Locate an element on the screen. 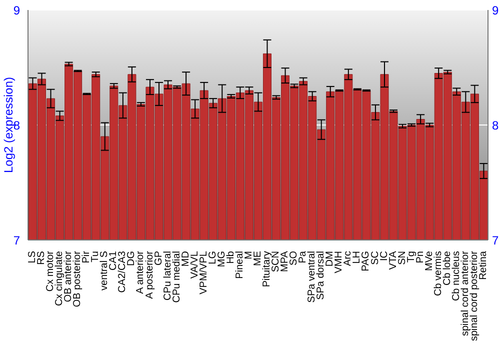 This screenshot has width=500, height=350. x-tick-label: Hb is located at coordinates (230, 257).